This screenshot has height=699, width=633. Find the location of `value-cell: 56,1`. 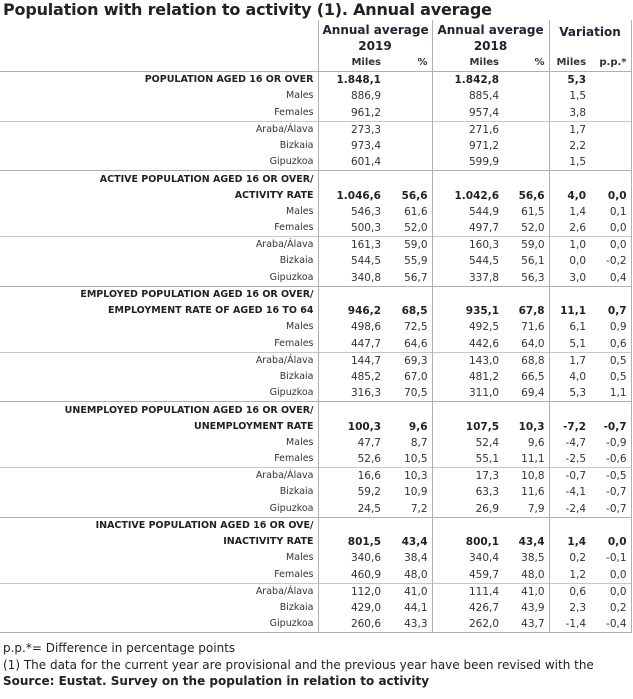

value-cell: 56,1 is located at coordinates (533, 261).